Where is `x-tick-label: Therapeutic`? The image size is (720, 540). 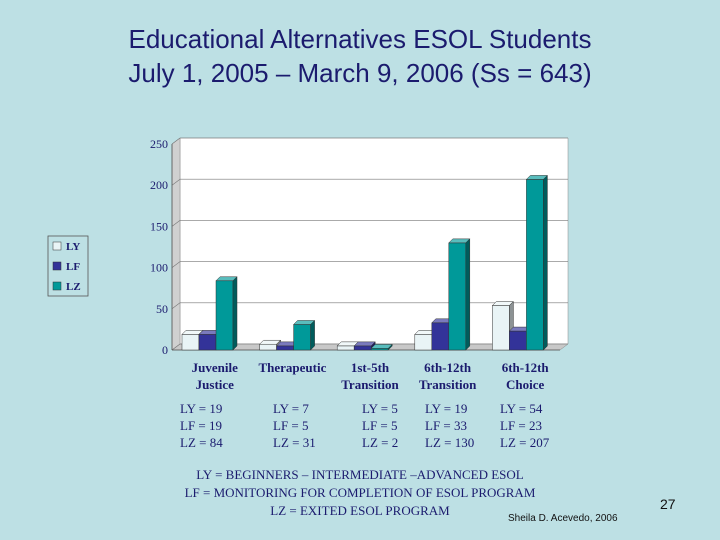 x-tick-label: Therapeutic is located at coordinates (292, 367).